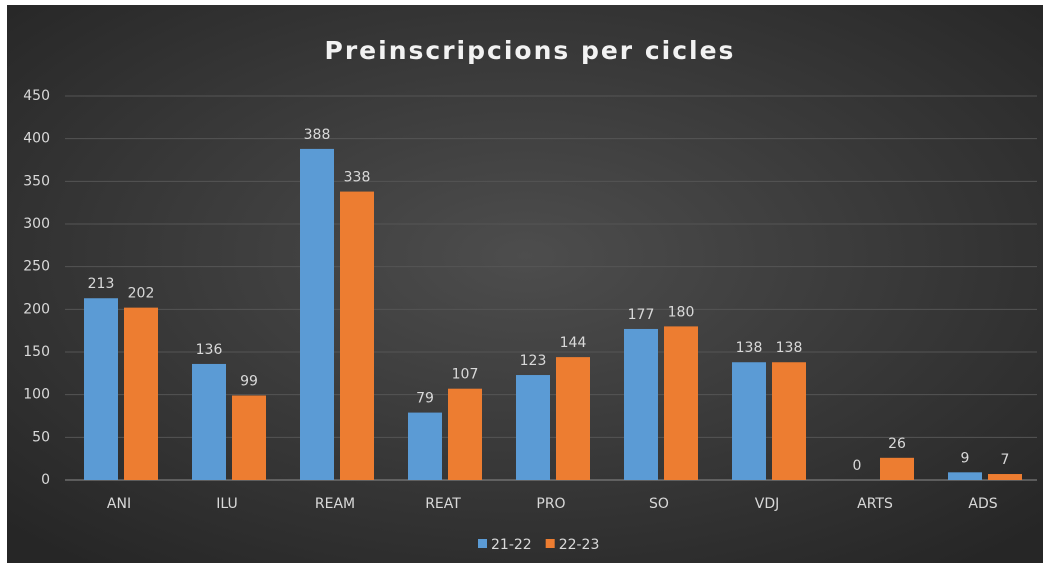 This screenshot has height=569, width=1048. Describe the element at coordinates (101, 284) in the screenshot. I see `data-label: 213` at that location.